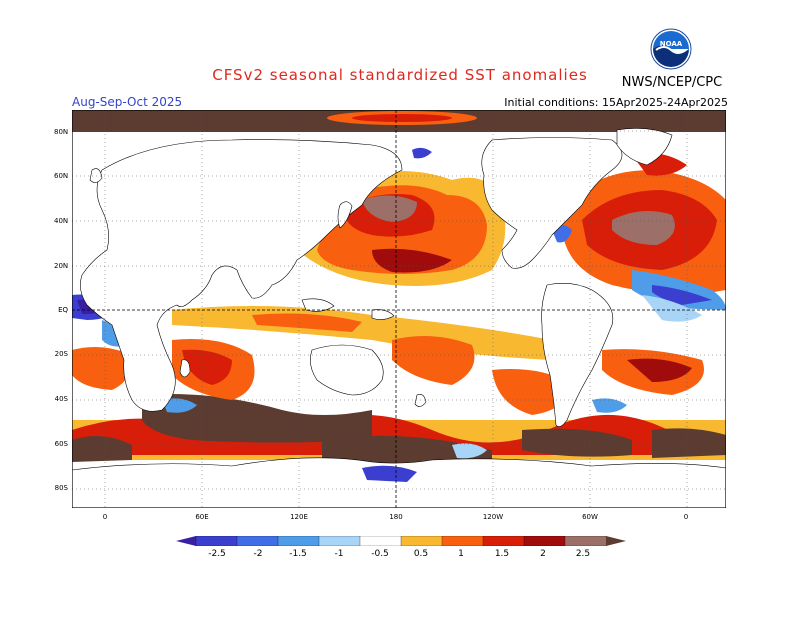 The image size is (800, 618). Describe the element at coordinates (396, 517) in the screenshot. I see `lon-label: 180` at that location.